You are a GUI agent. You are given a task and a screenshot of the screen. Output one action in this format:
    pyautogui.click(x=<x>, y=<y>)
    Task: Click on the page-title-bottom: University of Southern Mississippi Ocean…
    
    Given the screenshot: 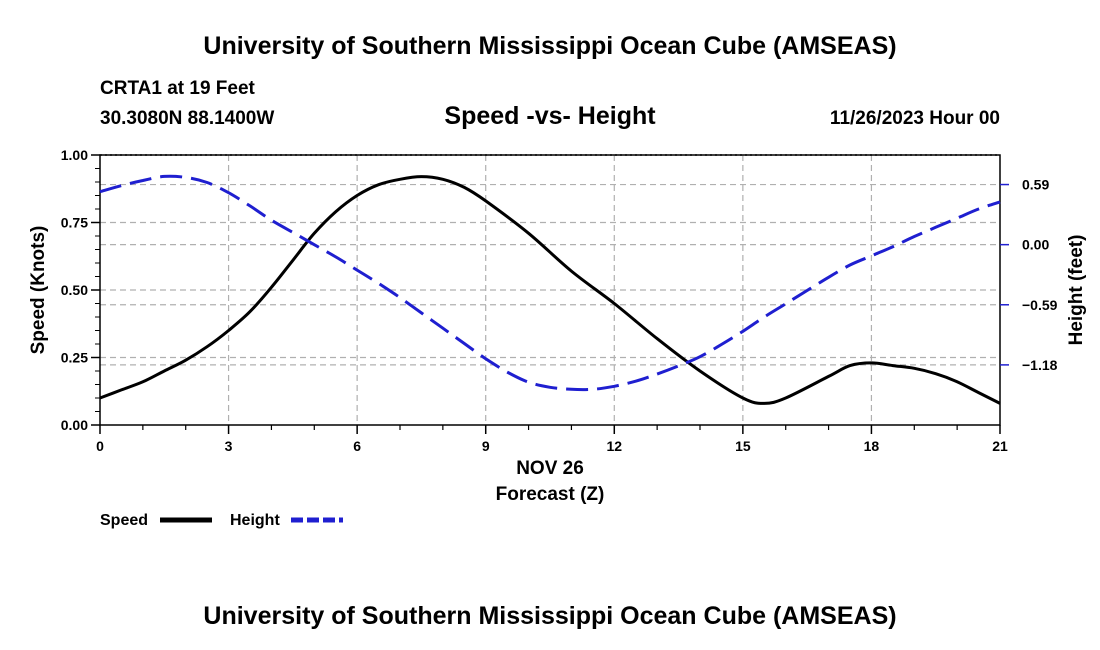 What is the action you would take?
    pyautogui.click(x=549, y=616)
    